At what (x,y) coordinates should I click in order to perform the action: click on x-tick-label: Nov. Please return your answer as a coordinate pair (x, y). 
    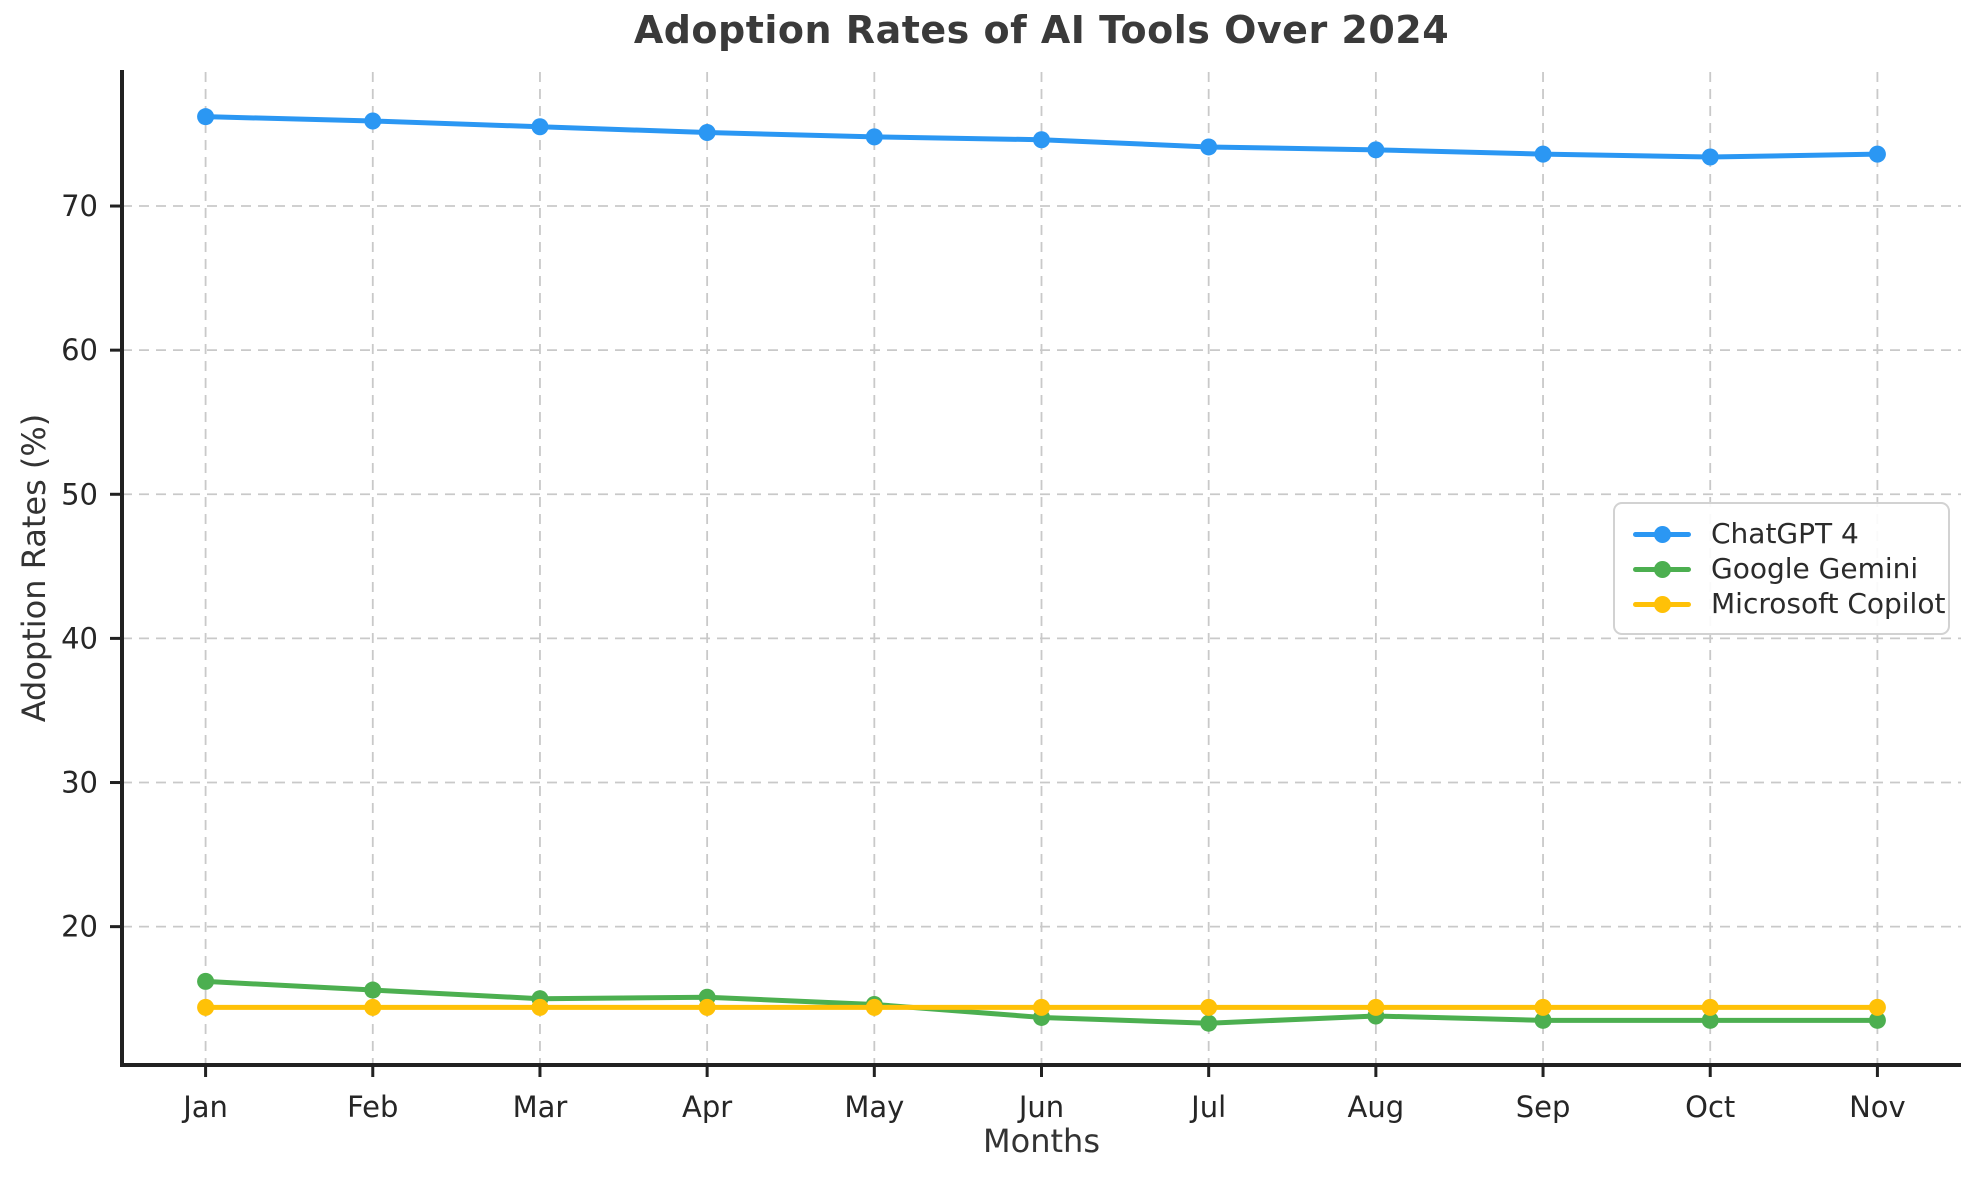
    Looking at the image, I should click on (1877, 1107).